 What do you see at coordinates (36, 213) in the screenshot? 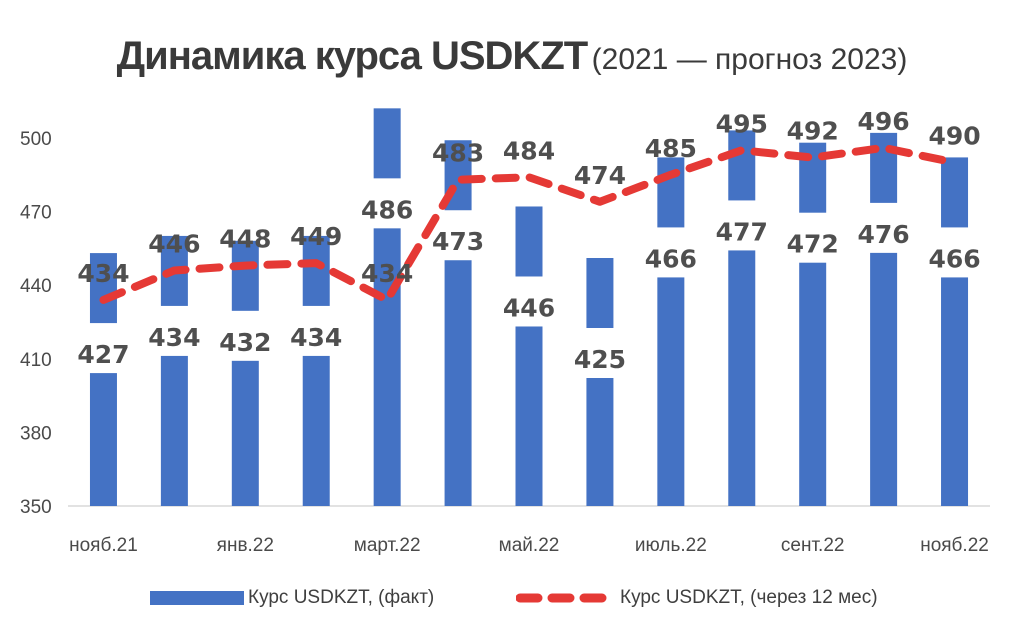
I see `y-tick-label: 470` at bounding box center [36, 213].